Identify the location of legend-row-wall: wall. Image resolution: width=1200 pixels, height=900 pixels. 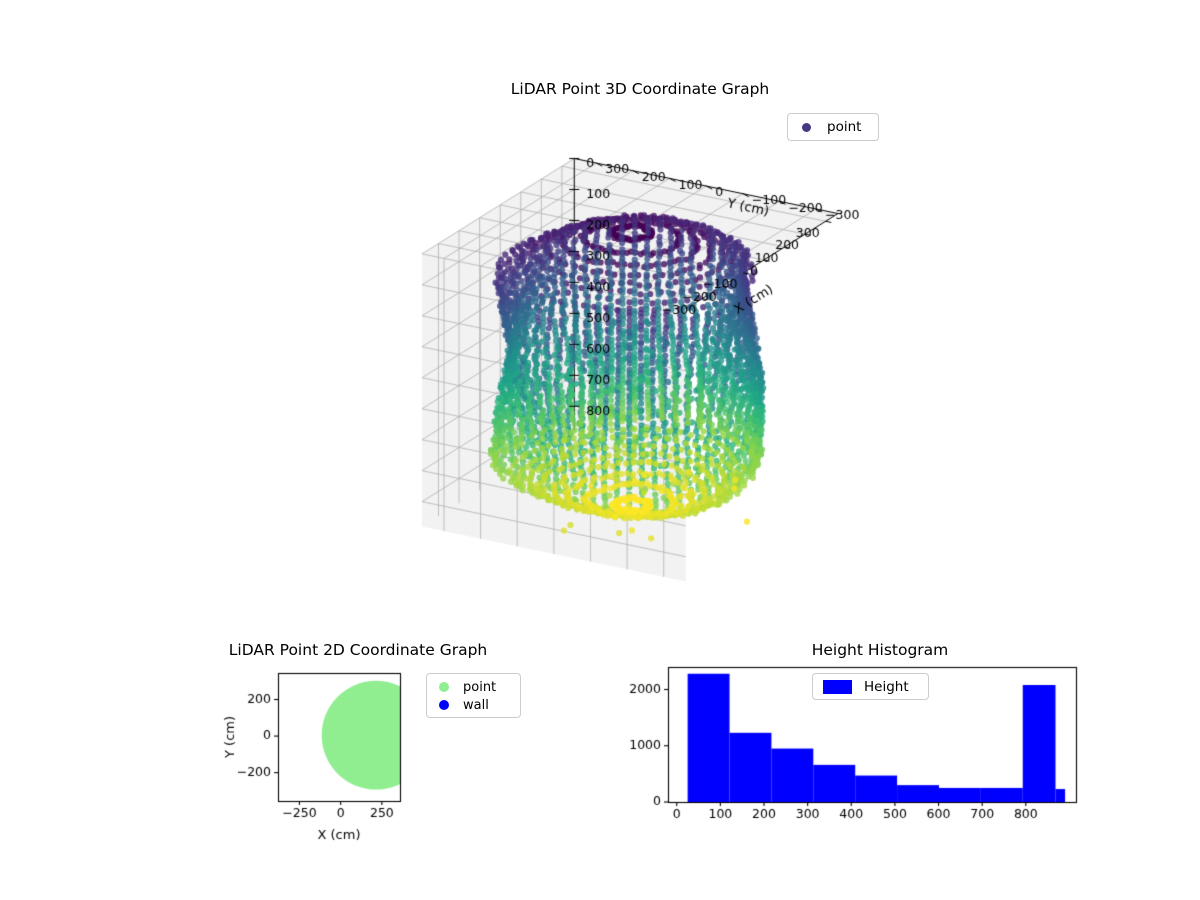
(473, 705).